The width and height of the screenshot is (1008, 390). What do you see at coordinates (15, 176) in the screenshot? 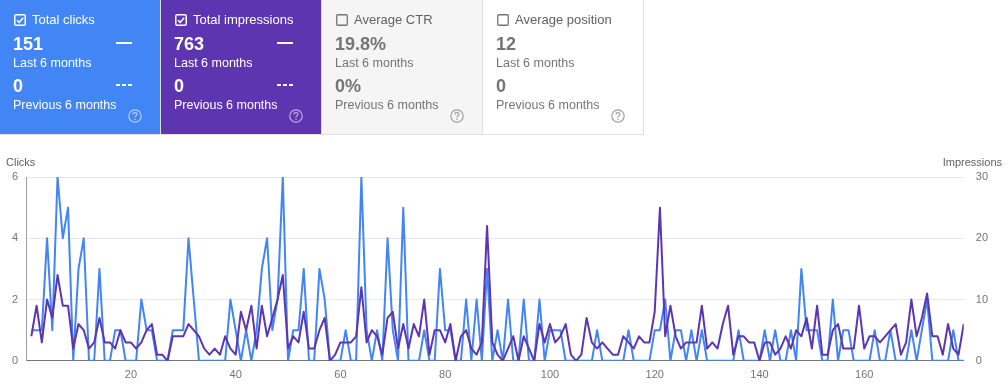
I see `y-tick-label: 6` at bounding box center [15, 176].